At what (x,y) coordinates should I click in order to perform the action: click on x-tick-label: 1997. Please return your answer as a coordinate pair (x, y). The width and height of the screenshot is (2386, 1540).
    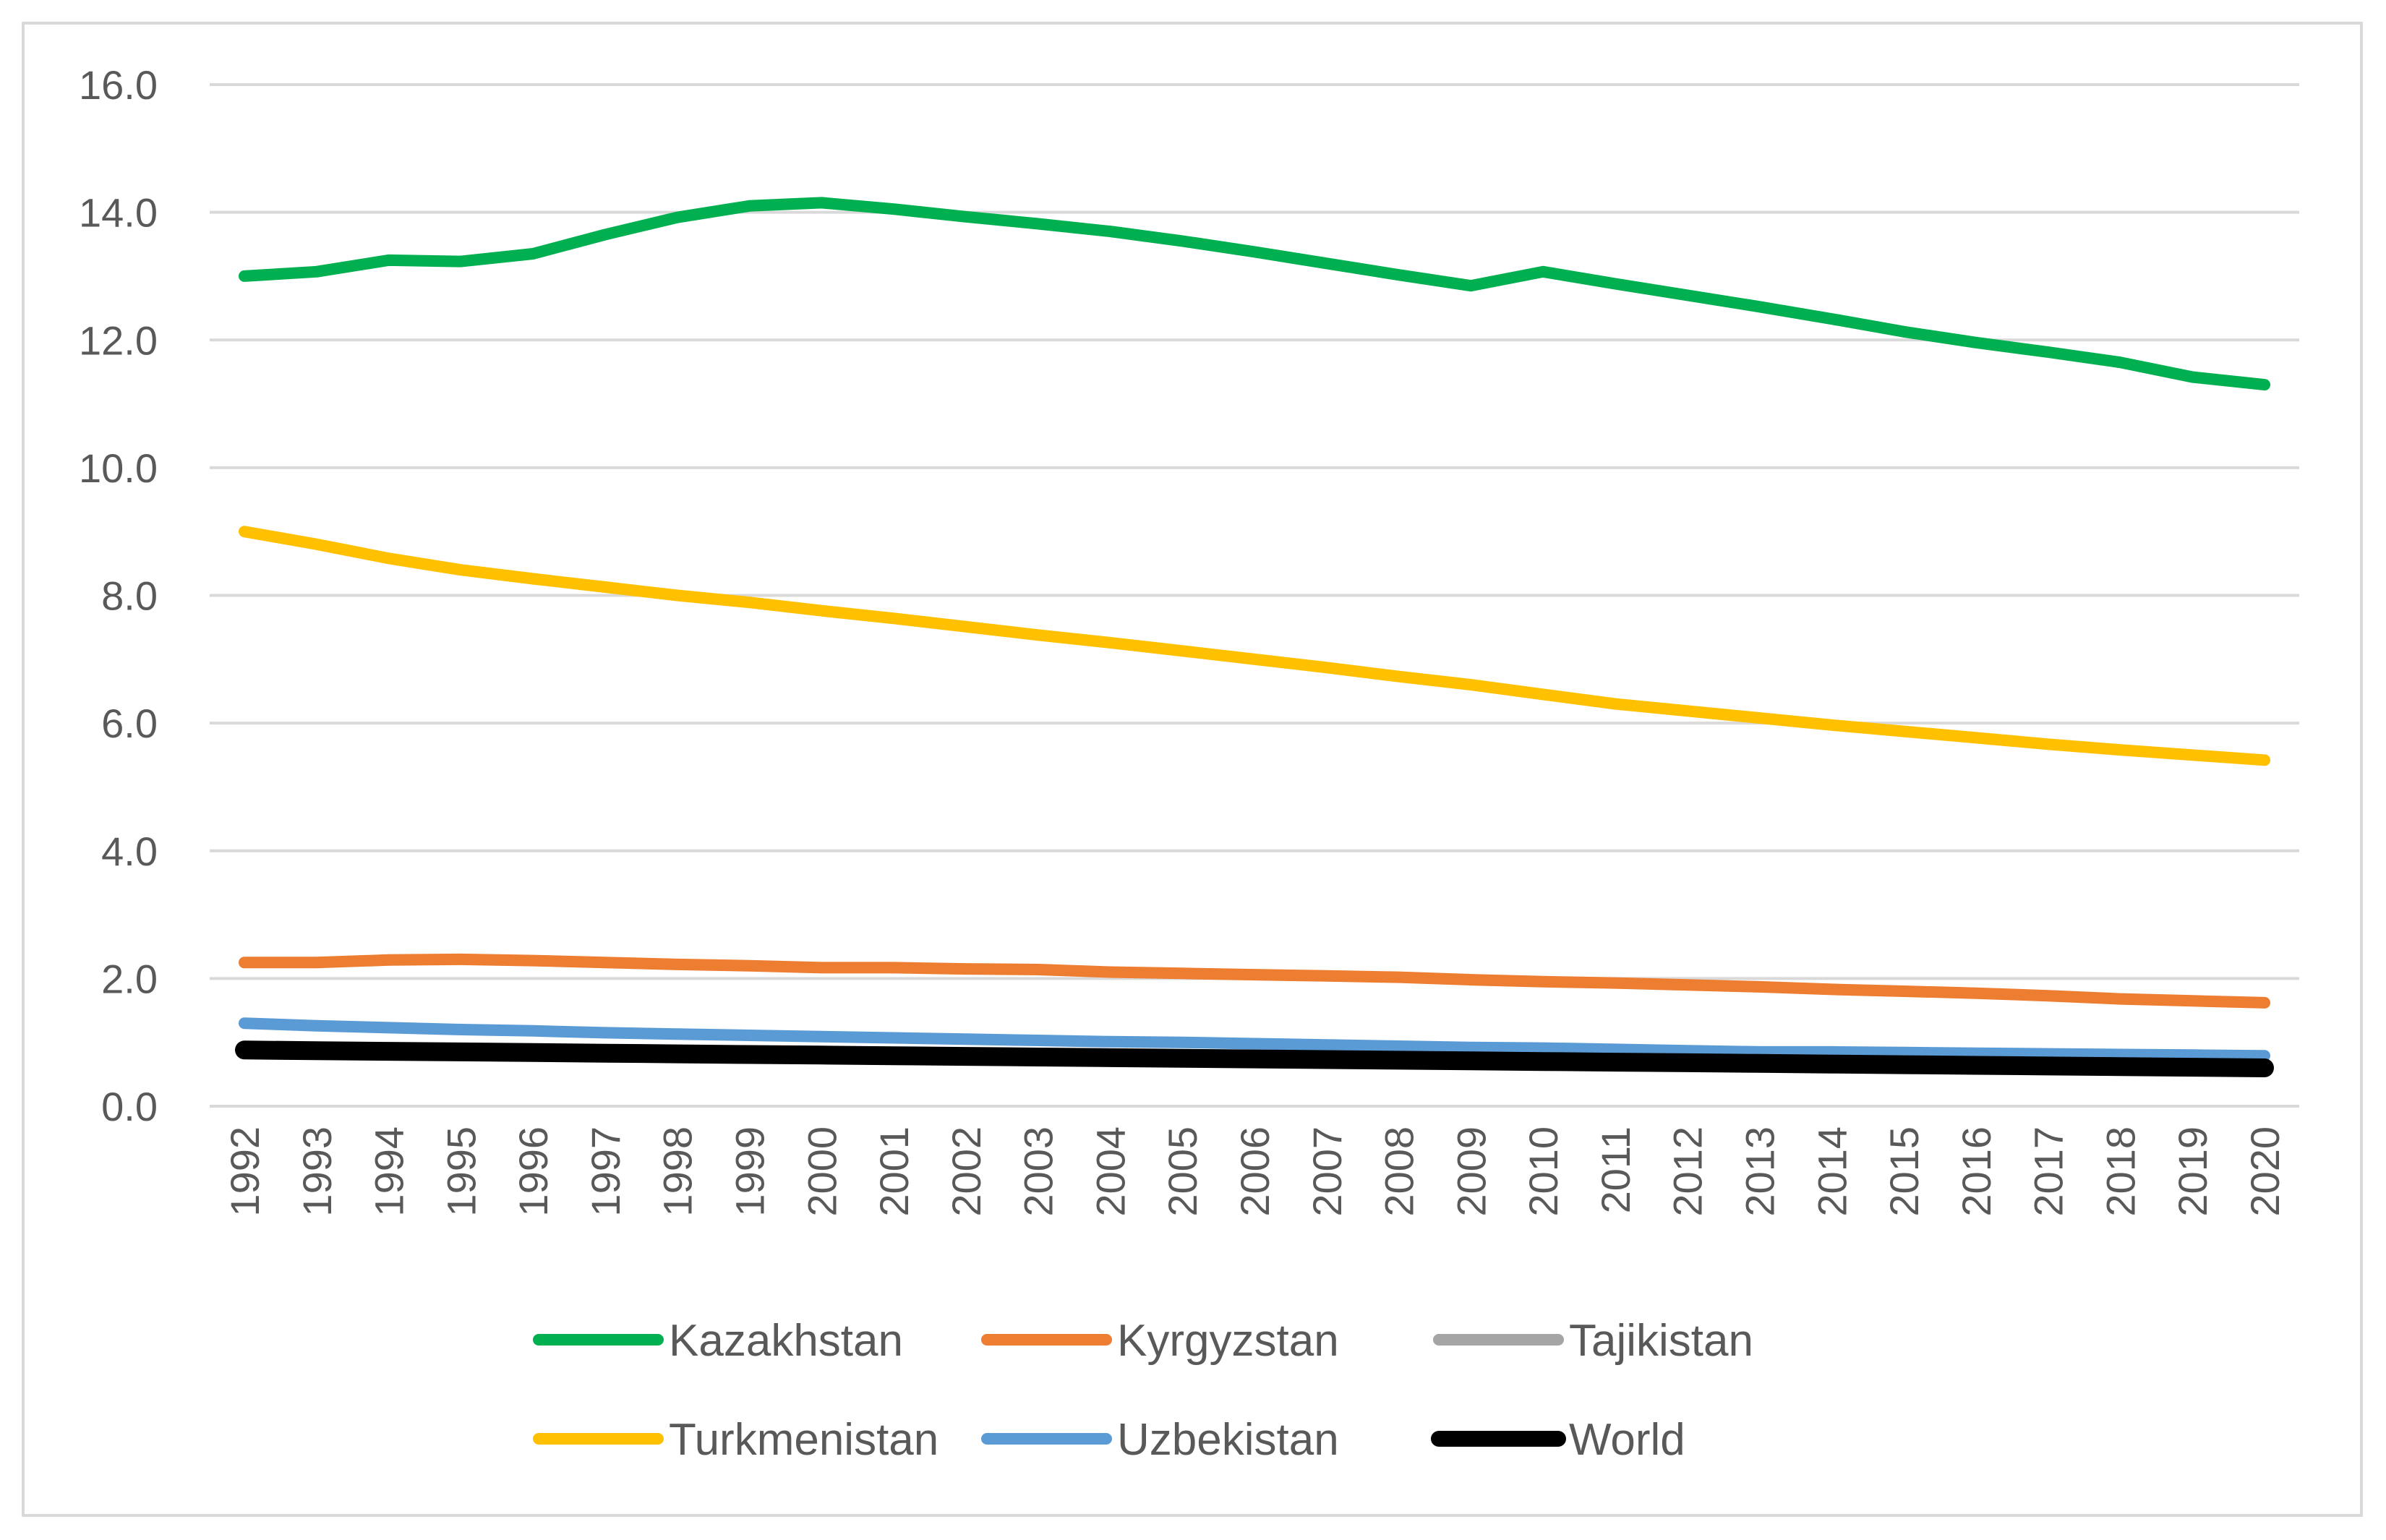
    Looking at the image, I should click on (605, 1171).